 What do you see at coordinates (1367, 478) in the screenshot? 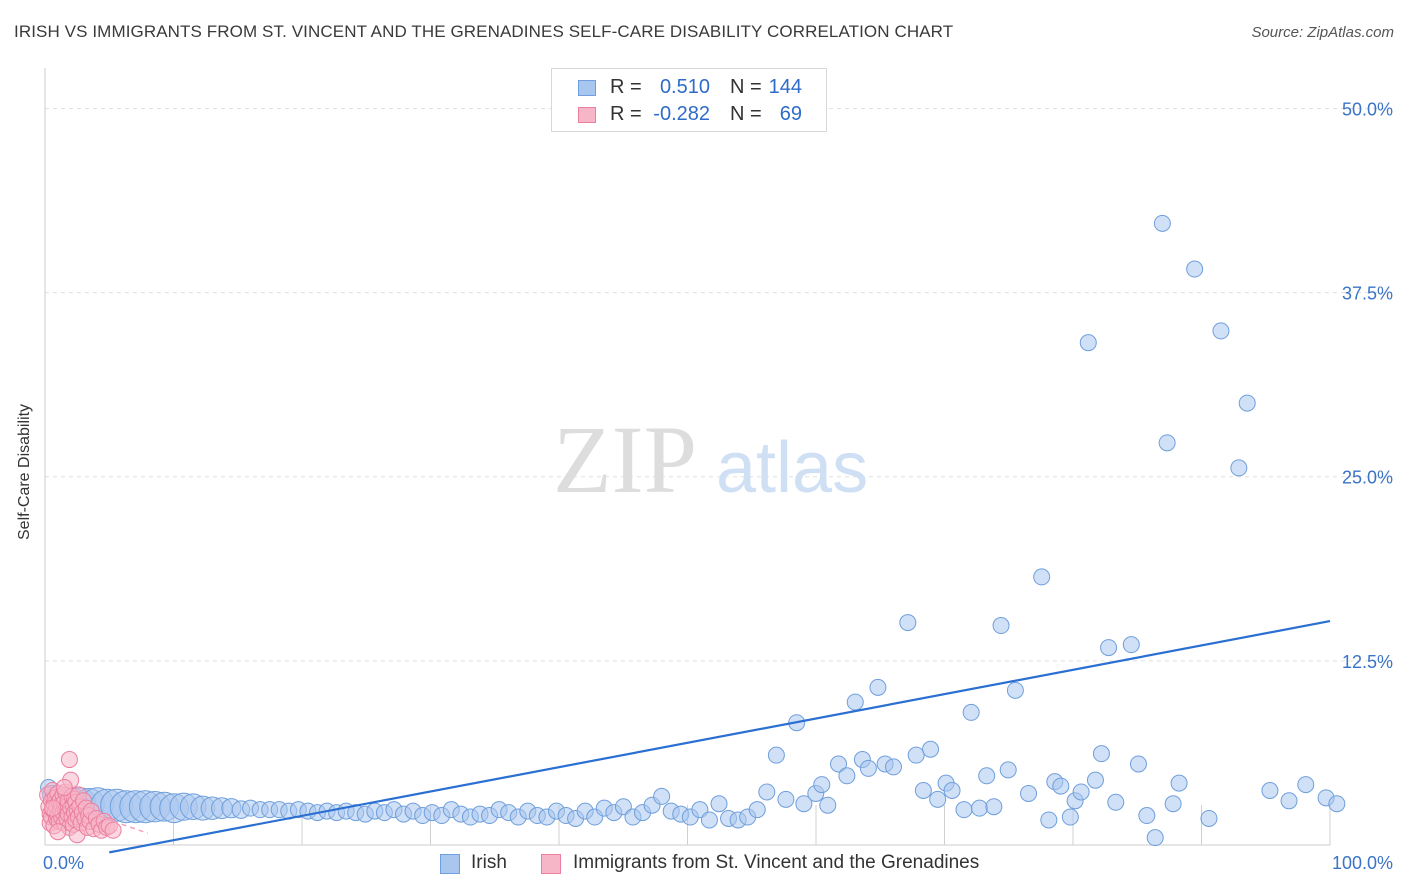
I see `y-tick-label: 25.0%` at bounding box center [1367, 478].